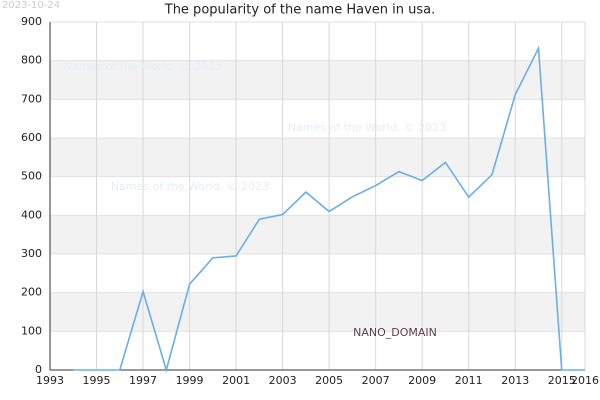 The image size is (600, 400). Describe the element at coordinates (562, 380) in the screenshot. I see `x-tick-label: 2015` at that location.